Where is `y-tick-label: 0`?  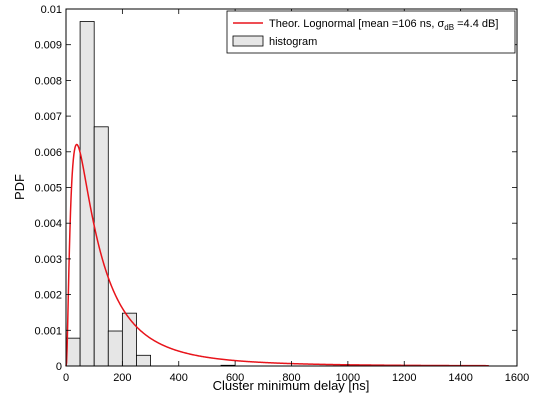 y-tick-label: 0 is located at coordinates (59, 367).